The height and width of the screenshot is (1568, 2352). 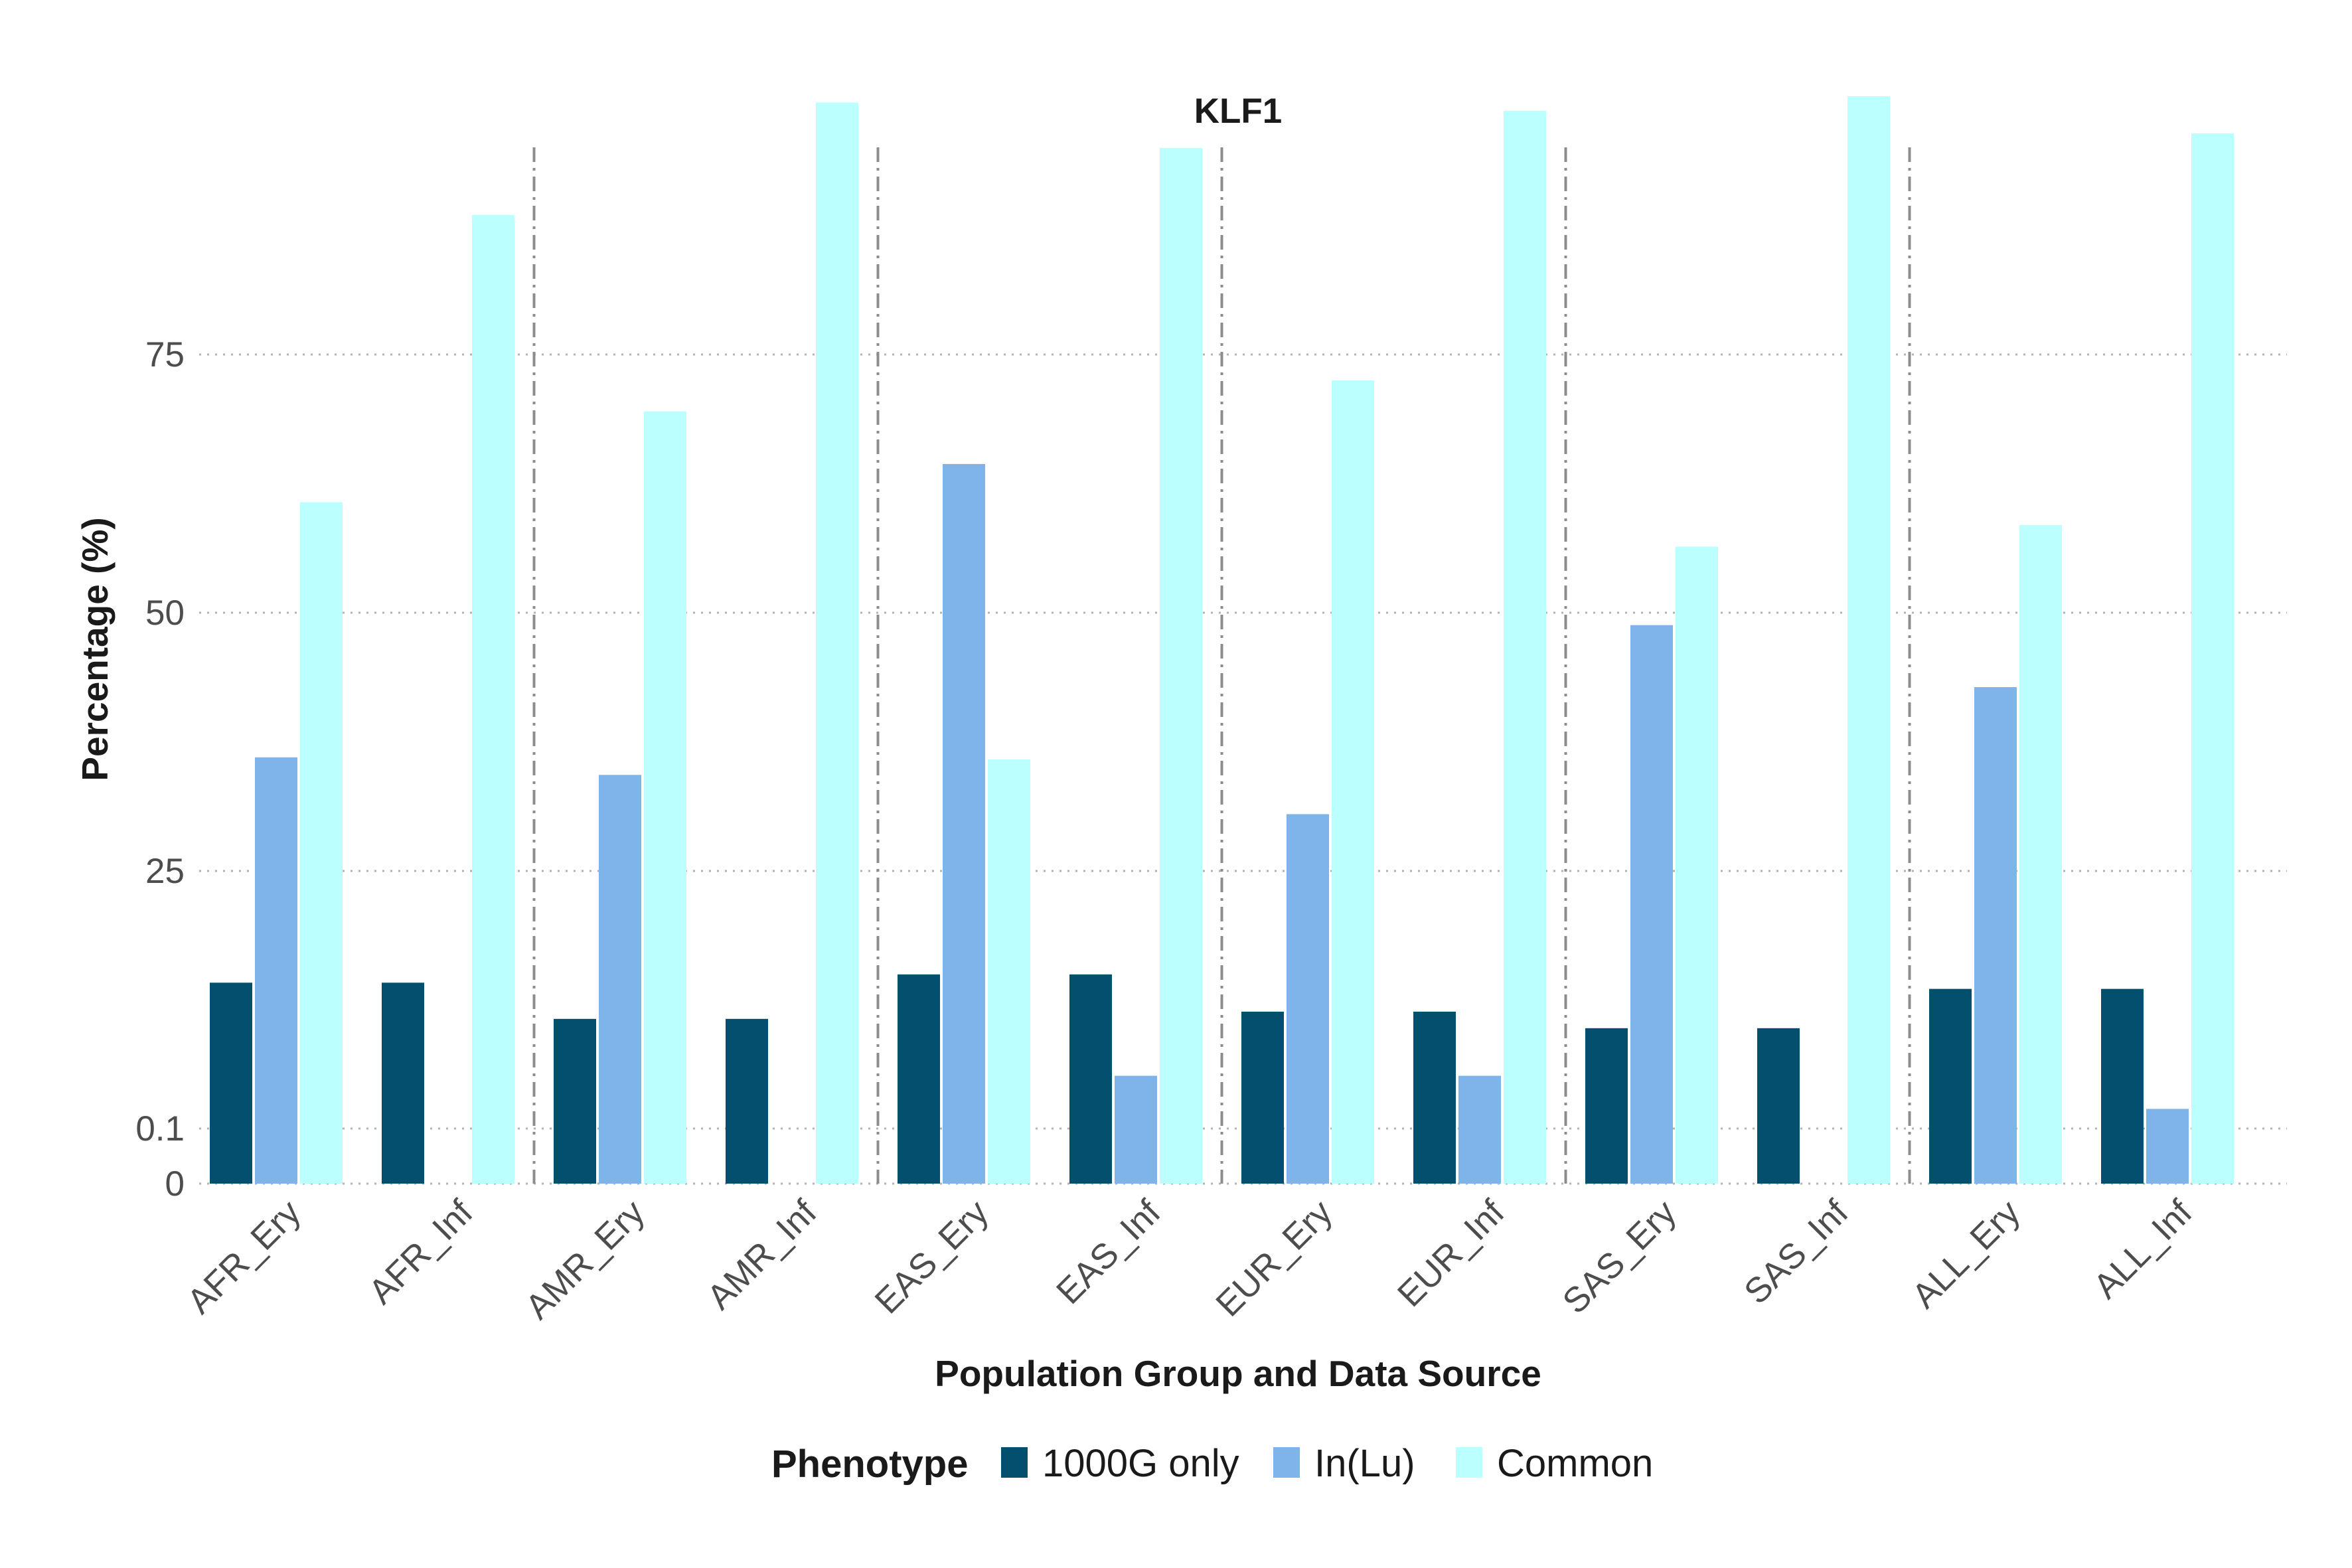 I want to click on chart-title: KLF1, so click(x=1239, y=111).